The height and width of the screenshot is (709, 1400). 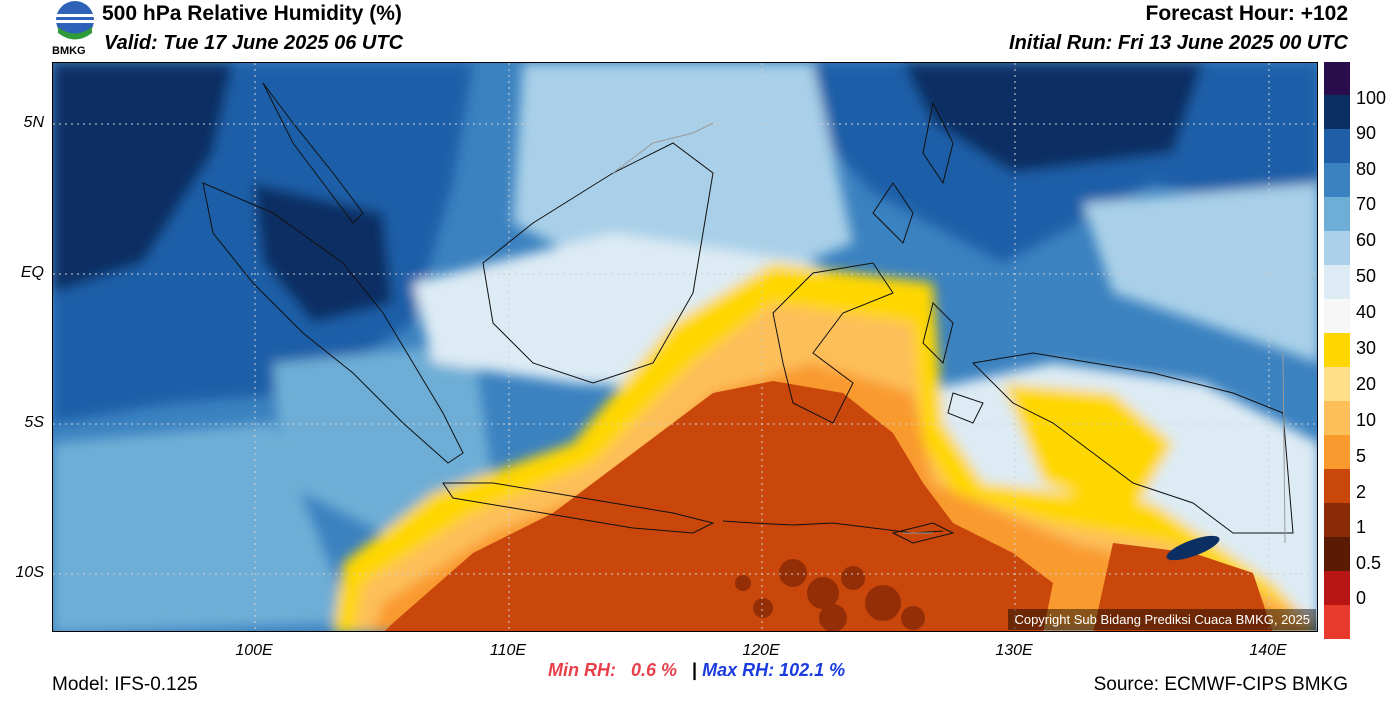 I want to click on lat-label-5s: 5S, so click(x=34, y=422).